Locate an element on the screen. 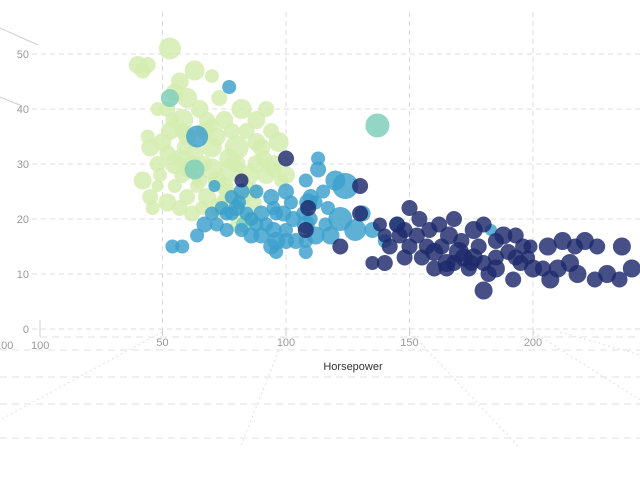 This screenshot has width=640, height=485. x-tick-label: 150 is located at coordinates (409, 343).